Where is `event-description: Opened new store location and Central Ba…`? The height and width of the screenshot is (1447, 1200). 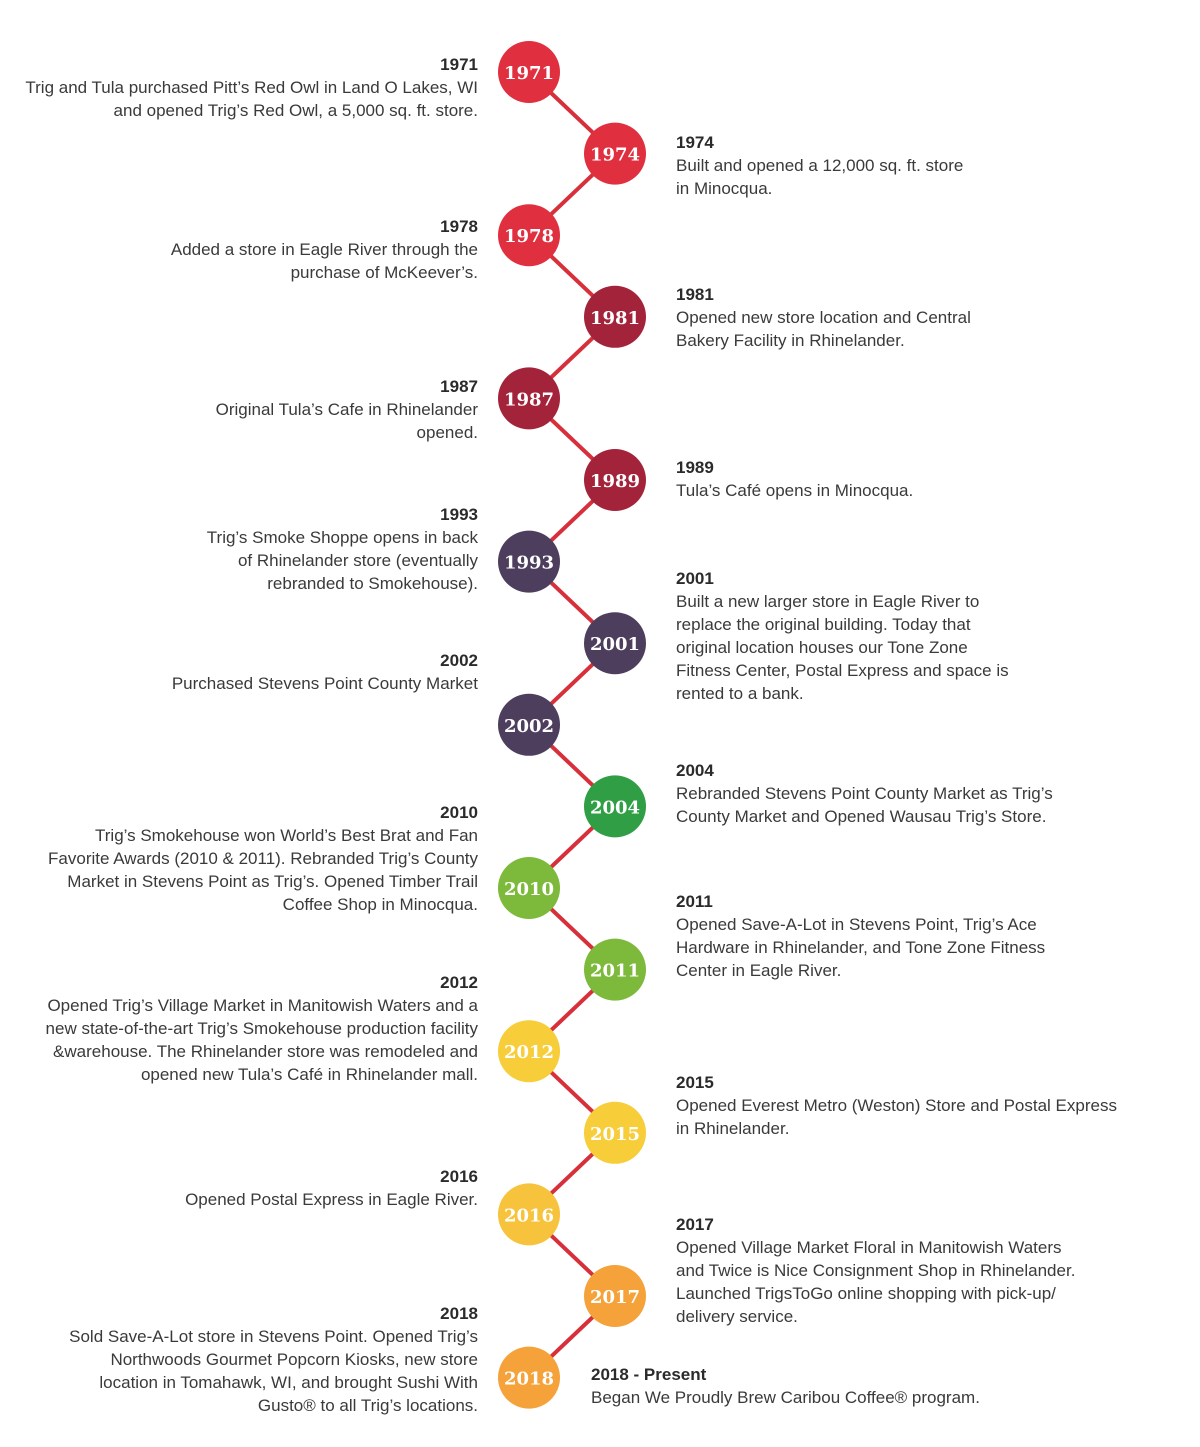 event-description: Opened new store location and Central Ba… is located at coordinates (823, 329).